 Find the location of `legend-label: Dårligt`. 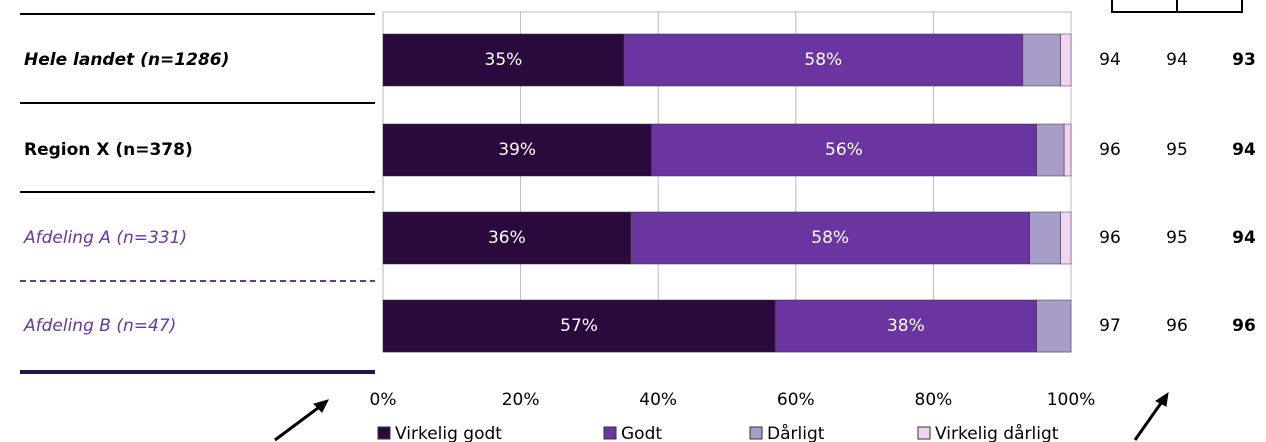

legend-label: Dårligt is located at coordinates (796, 432).